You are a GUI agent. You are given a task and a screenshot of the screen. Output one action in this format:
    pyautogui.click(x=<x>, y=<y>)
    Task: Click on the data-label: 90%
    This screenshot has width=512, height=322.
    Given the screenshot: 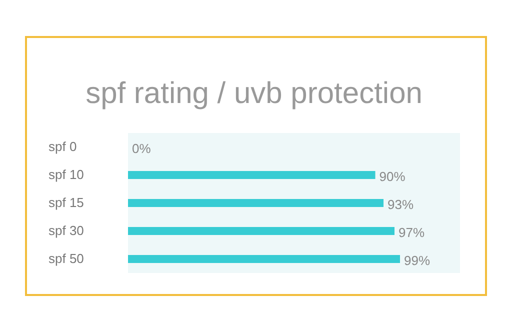 What is the action you would take?
    pyautogui.click(x=392, y=176)
    